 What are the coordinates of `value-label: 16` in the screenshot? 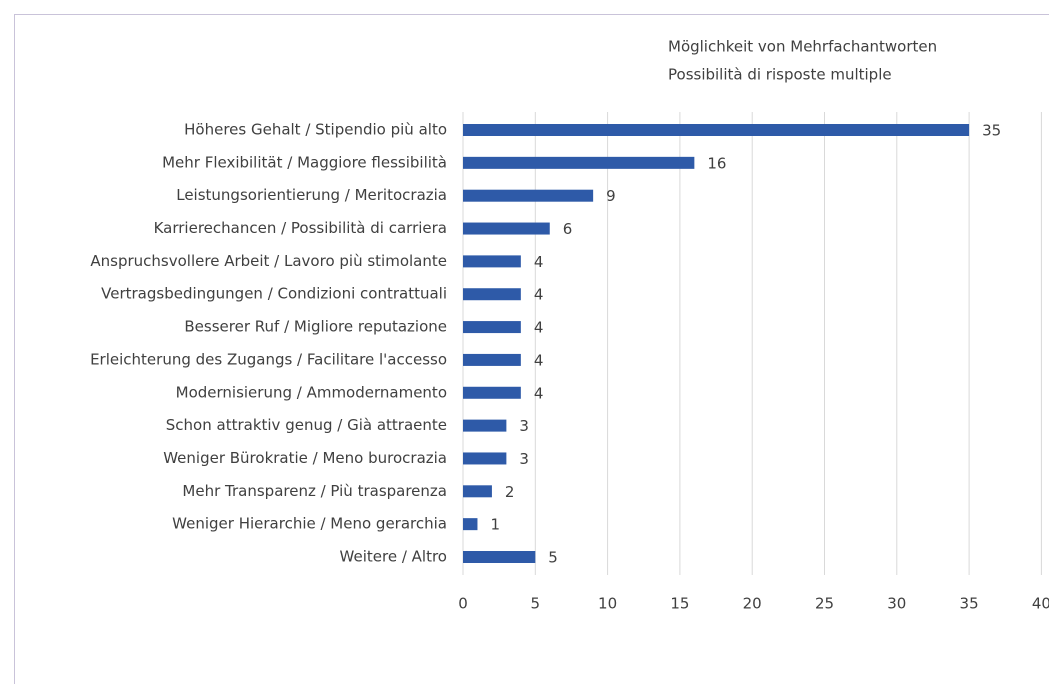 It's located at (716, 163).